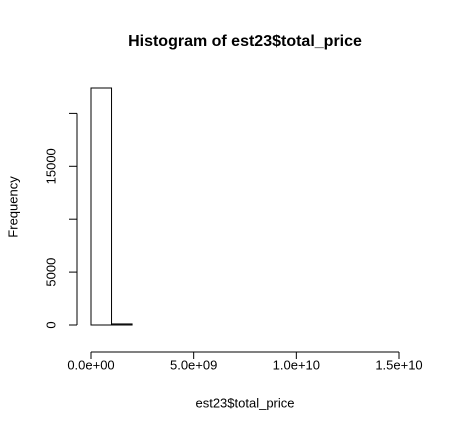  What do you see at coordinates (50, 166) in the screenshot?
I see `y-tick-label: 15000` at bounding box center [50, 166].